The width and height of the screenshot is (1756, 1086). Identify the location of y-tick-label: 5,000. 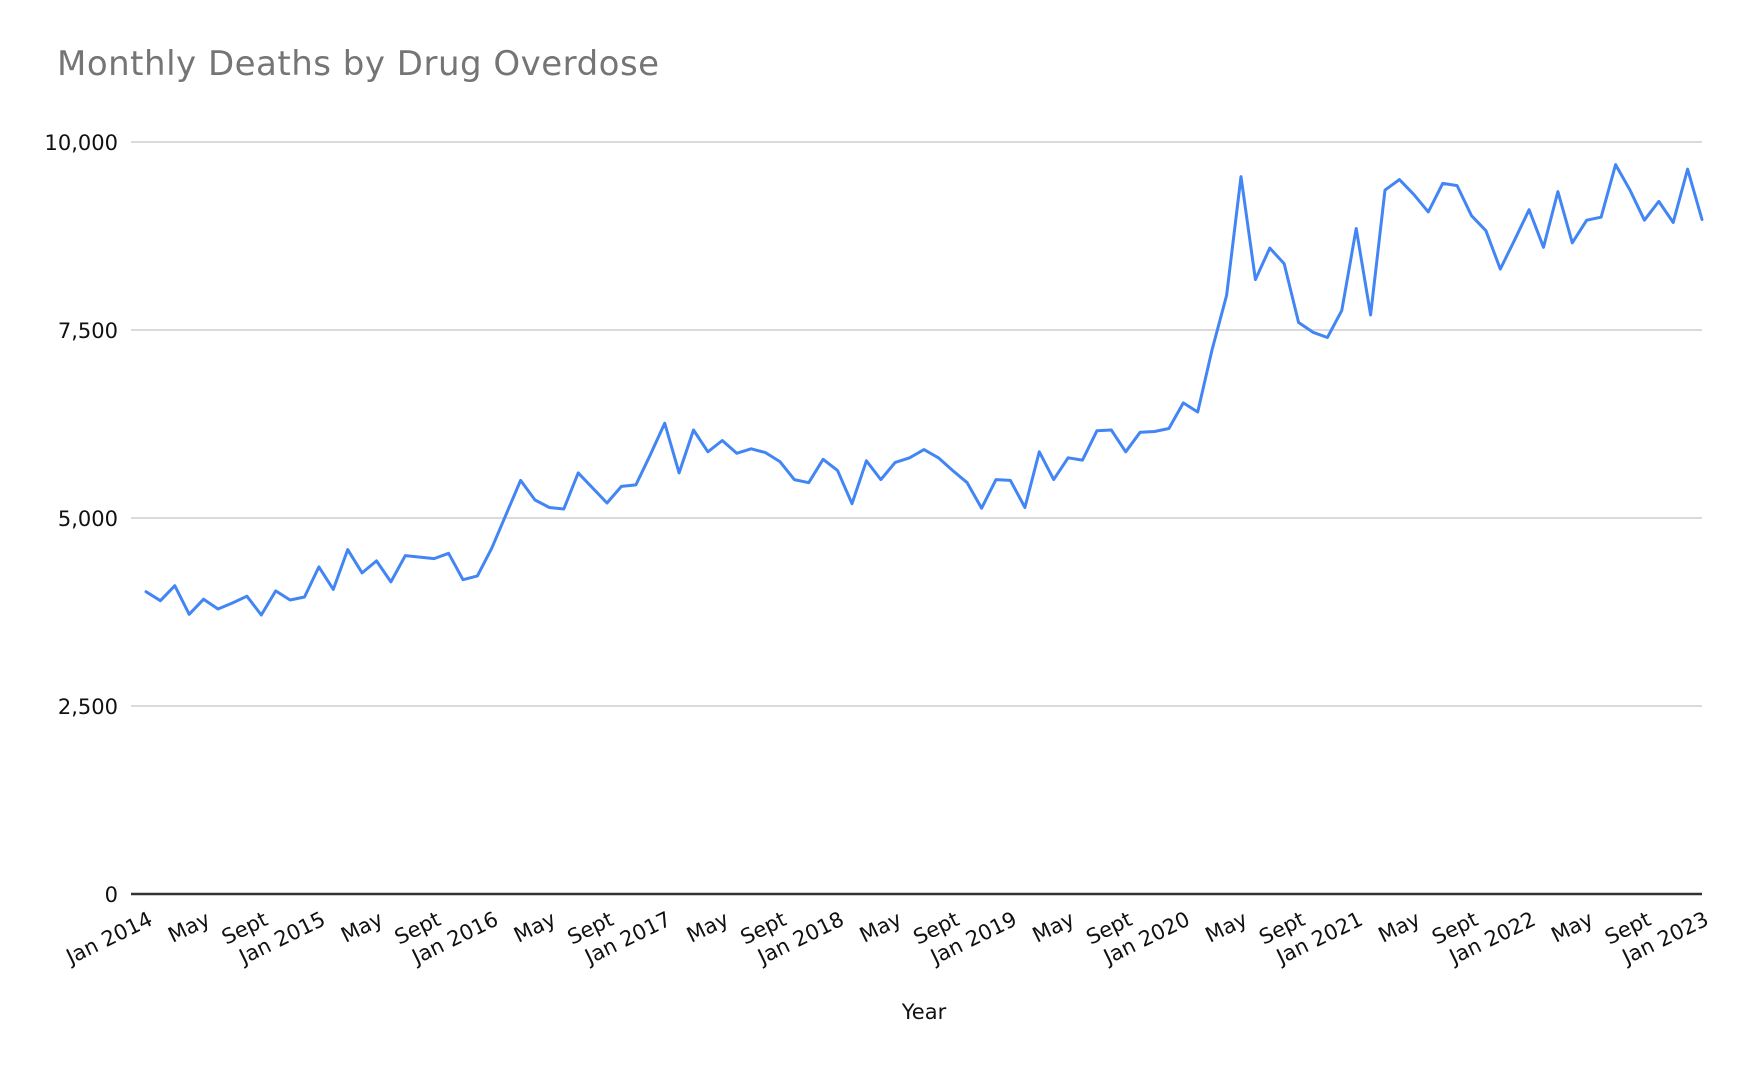
(88, 519).